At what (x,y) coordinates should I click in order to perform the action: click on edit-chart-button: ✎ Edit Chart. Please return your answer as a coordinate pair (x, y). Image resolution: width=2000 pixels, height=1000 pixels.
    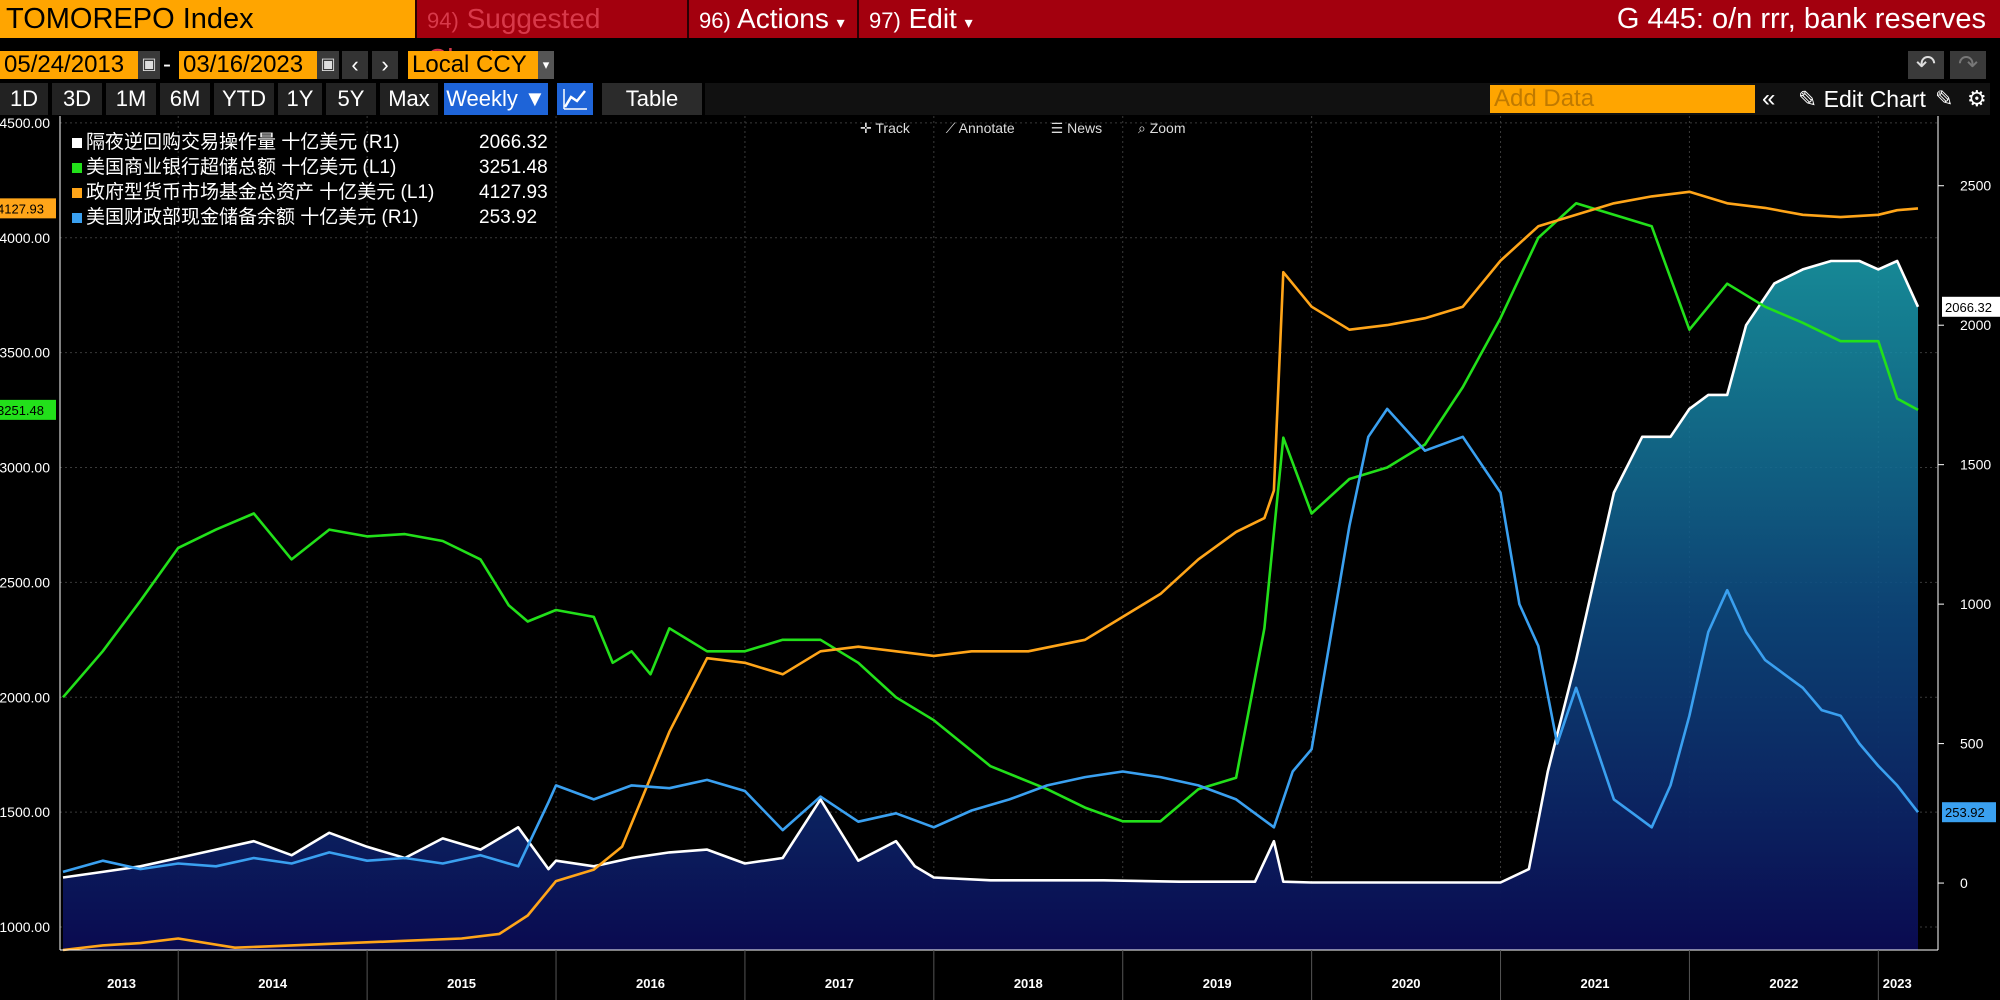
    Looking at the image, I should click on (1862, 99).